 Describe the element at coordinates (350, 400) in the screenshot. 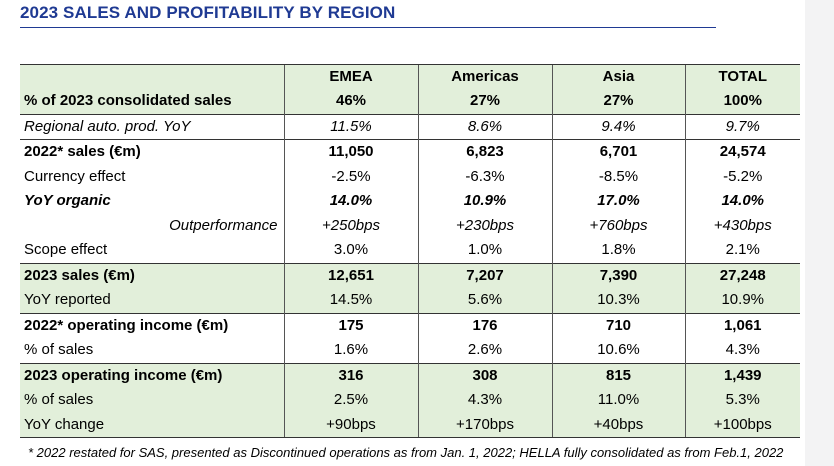

I see `cell-value: 2.5%` at that location.